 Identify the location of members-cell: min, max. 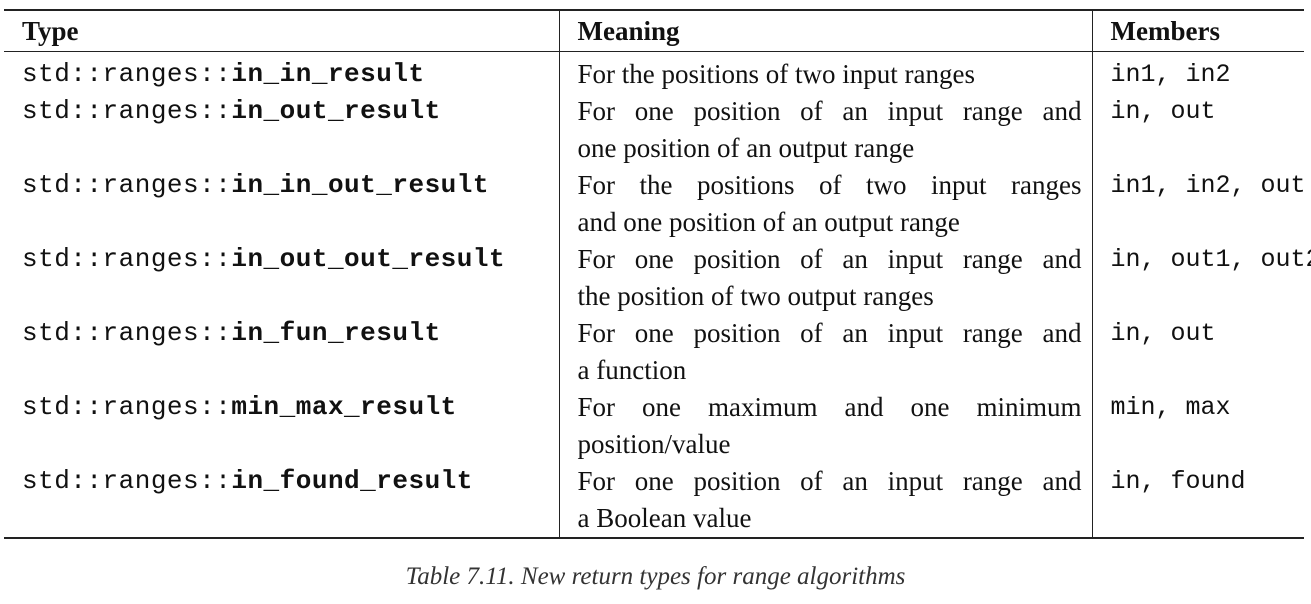
(1197, 426).